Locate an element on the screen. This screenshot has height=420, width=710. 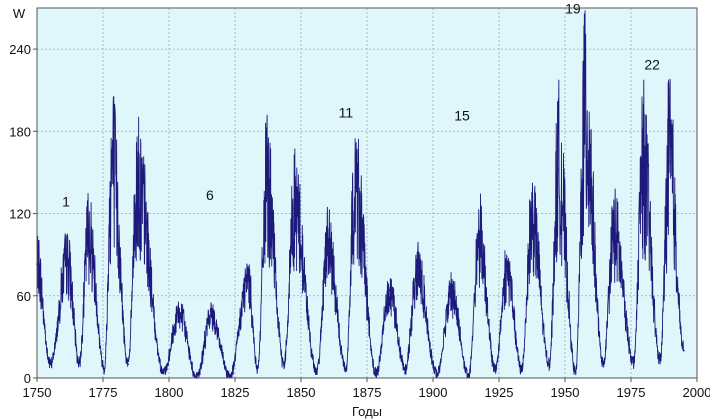
x-tick-label: 1750 is located at coordinates (37, 392).